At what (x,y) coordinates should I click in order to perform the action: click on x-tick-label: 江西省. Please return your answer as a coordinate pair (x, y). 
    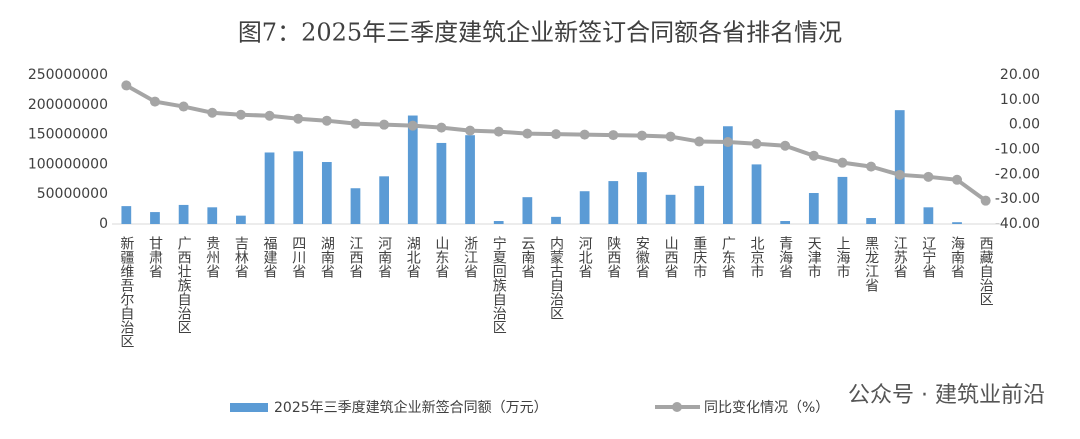
    Looking at the image, I should click on (355, 257).